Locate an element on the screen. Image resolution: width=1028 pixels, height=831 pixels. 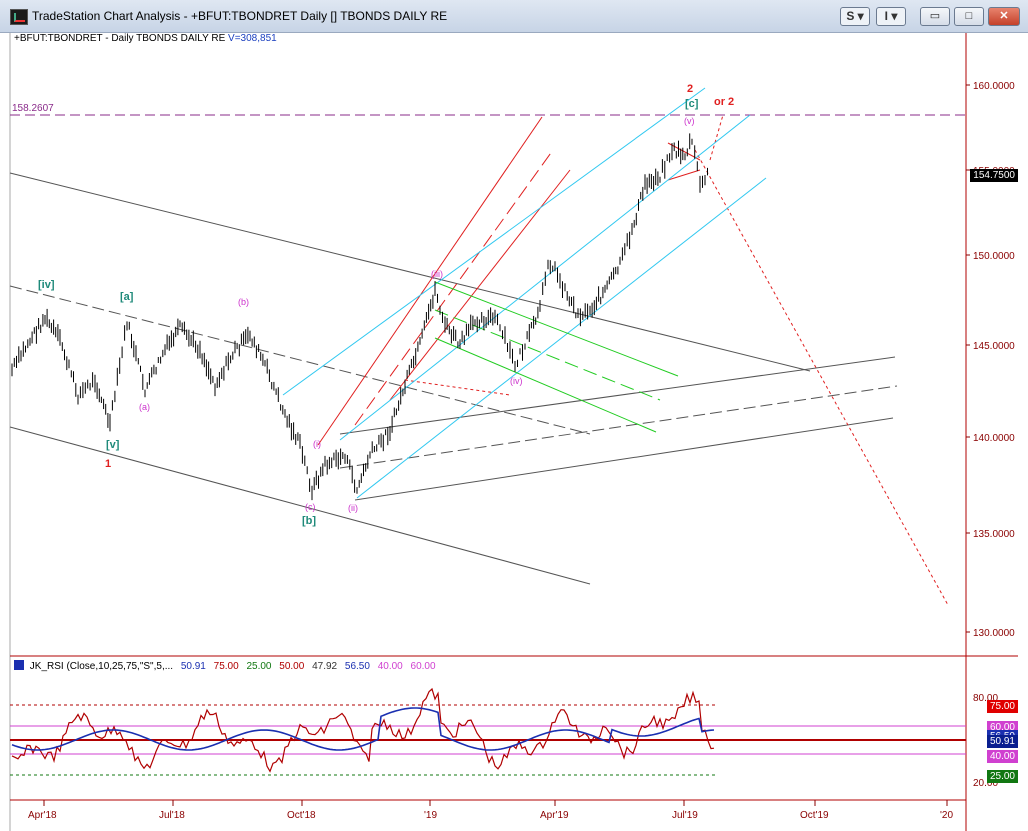
date-tick: Oct'19 is located at coordinates (814, 815).